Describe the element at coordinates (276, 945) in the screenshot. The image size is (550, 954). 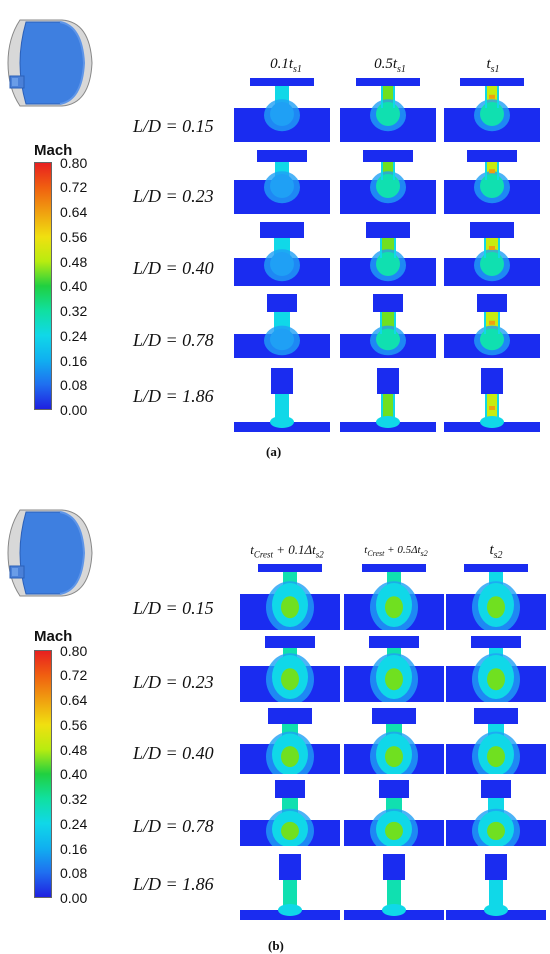
I see `panel-label: (b)` at that location.